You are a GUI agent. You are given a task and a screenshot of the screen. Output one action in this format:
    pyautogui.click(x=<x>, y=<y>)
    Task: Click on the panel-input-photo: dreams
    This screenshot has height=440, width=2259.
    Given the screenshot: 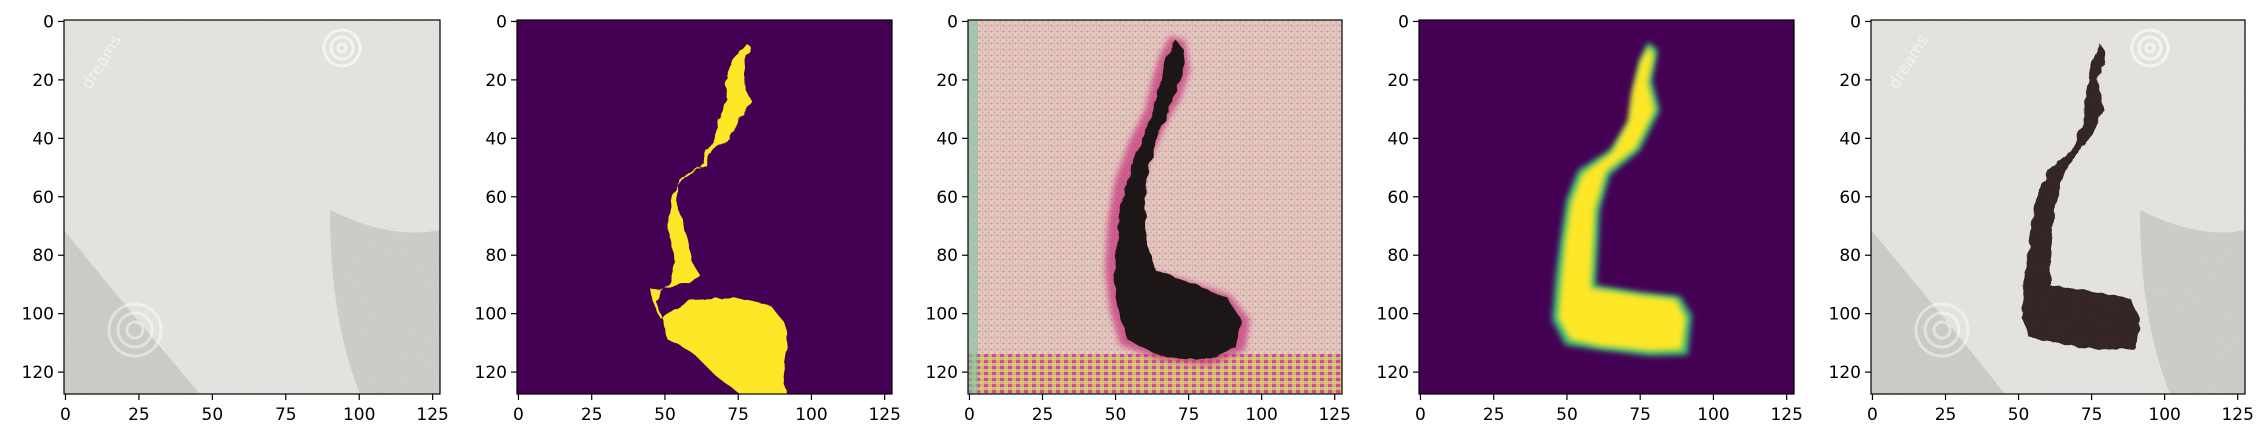 What is the action you would take?
    pyautogui.click(x=252, y=207)
    